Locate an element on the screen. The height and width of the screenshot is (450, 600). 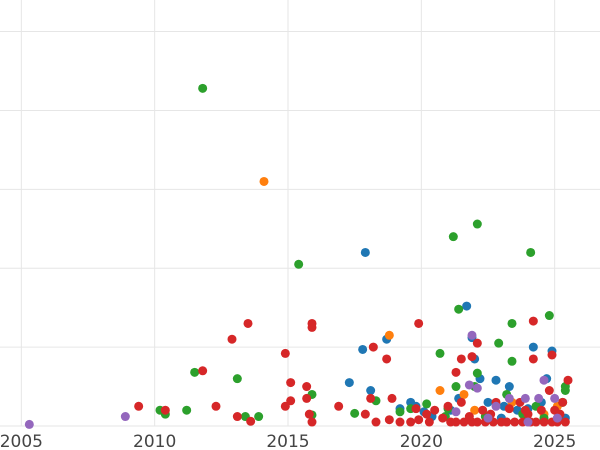
x-tick-label-3: 2020 is located at coordinates (421, 441).